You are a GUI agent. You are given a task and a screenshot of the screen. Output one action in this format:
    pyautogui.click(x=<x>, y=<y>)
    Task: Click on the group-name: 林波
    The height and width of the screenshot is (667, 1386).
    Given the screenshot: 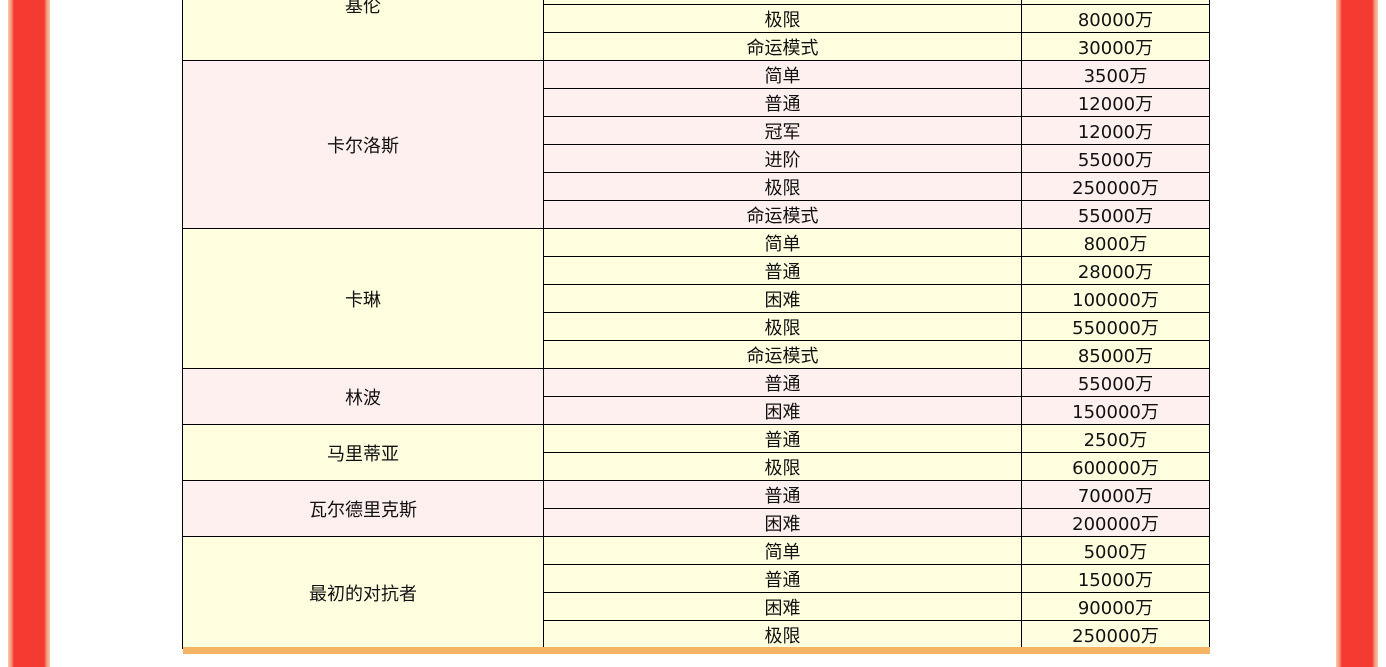 What is the action you would take?
    pyautogui.click(x=363, y=396)
    